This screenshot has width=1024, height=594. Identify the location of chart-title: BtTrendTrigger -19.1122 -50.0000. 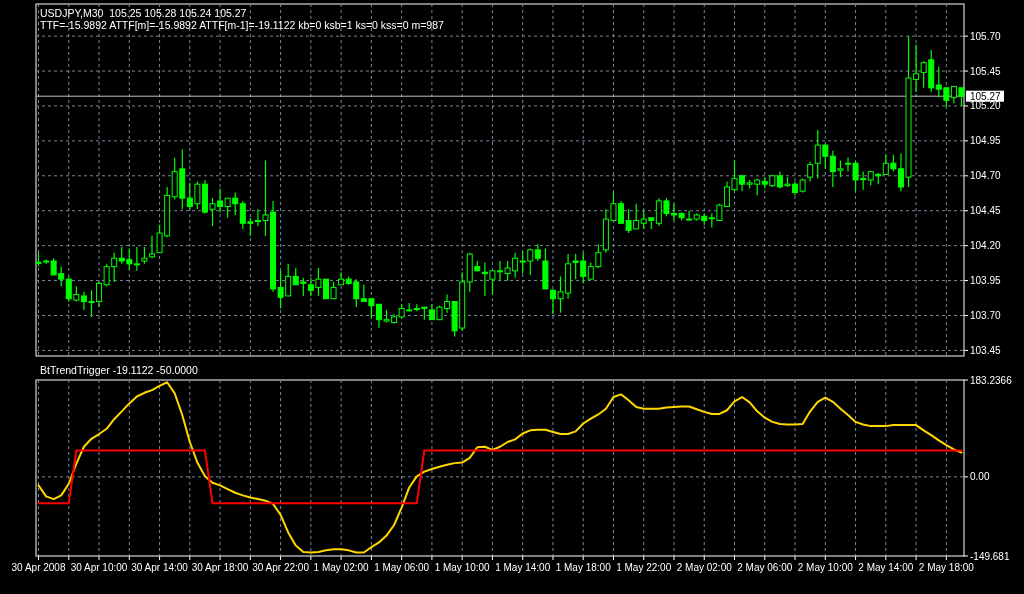
(119, 370).